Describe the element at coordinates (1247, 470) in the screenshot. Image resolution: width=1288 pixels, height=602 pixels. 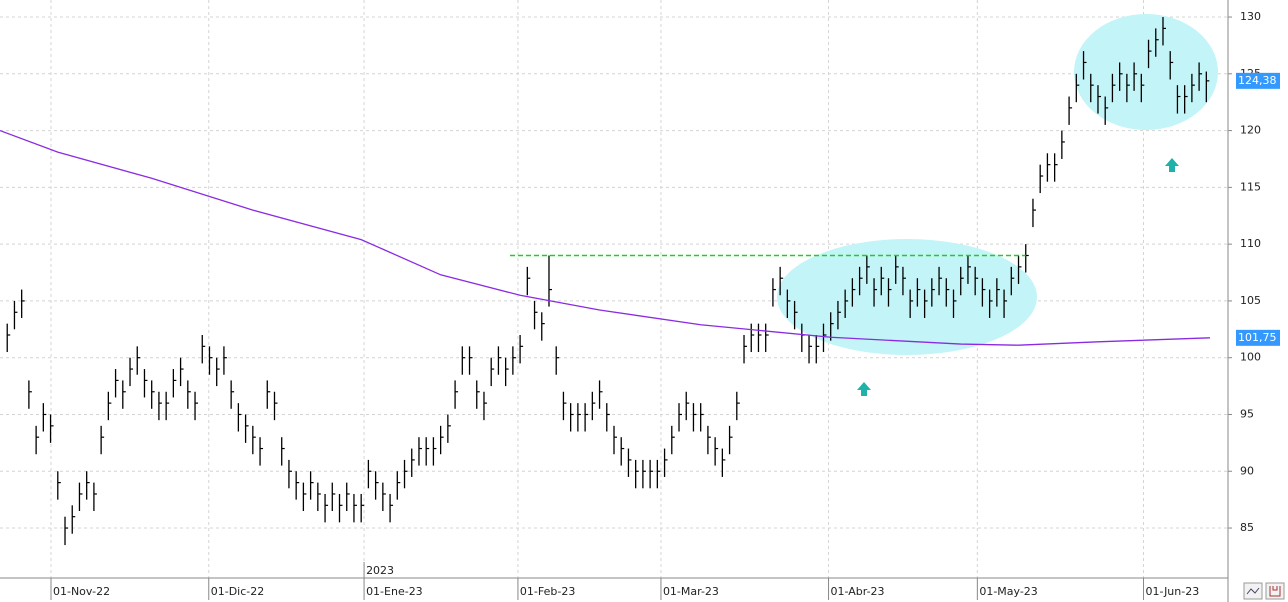
I see `y-tick-label: 90` at that location.